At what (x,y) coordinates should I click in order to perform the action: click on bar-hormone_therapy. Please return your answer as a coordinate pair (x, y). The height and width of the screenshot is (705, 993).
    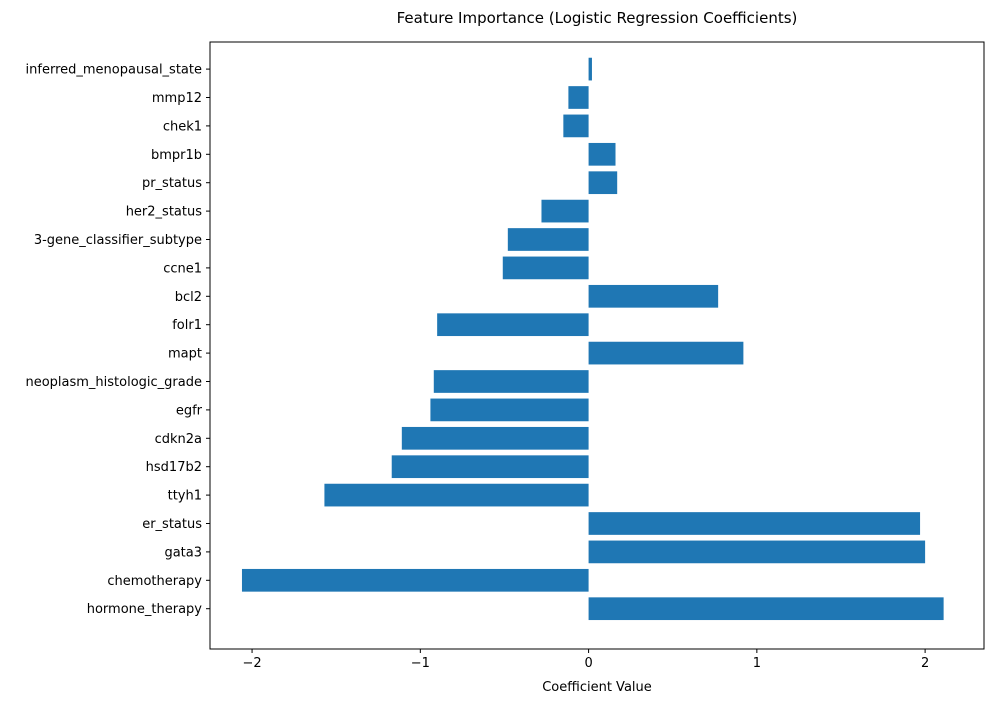
    Looking at the image, I should click on (766, 609).